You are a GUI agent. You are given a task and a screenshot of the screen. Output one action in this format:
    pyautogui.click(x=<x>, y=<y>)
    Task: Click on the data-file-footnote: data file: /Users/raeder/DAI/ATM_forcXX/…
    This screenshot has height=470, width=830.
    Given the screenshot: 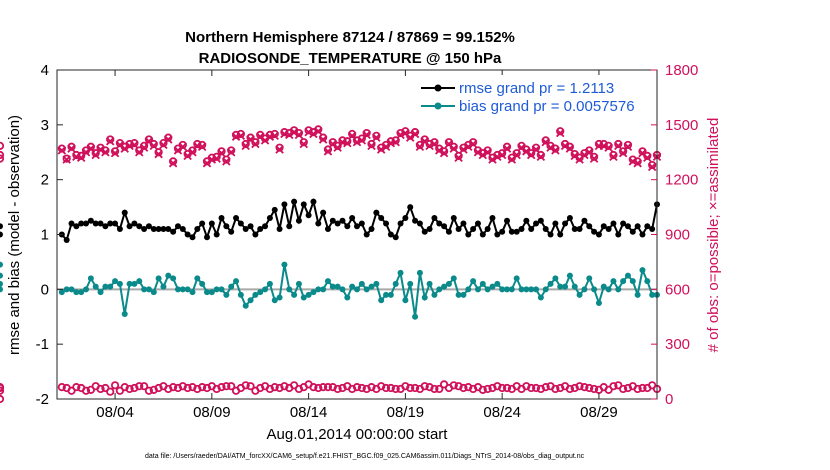 What is the action you would take?
    pyautogui.click(x=365, y=456)
    